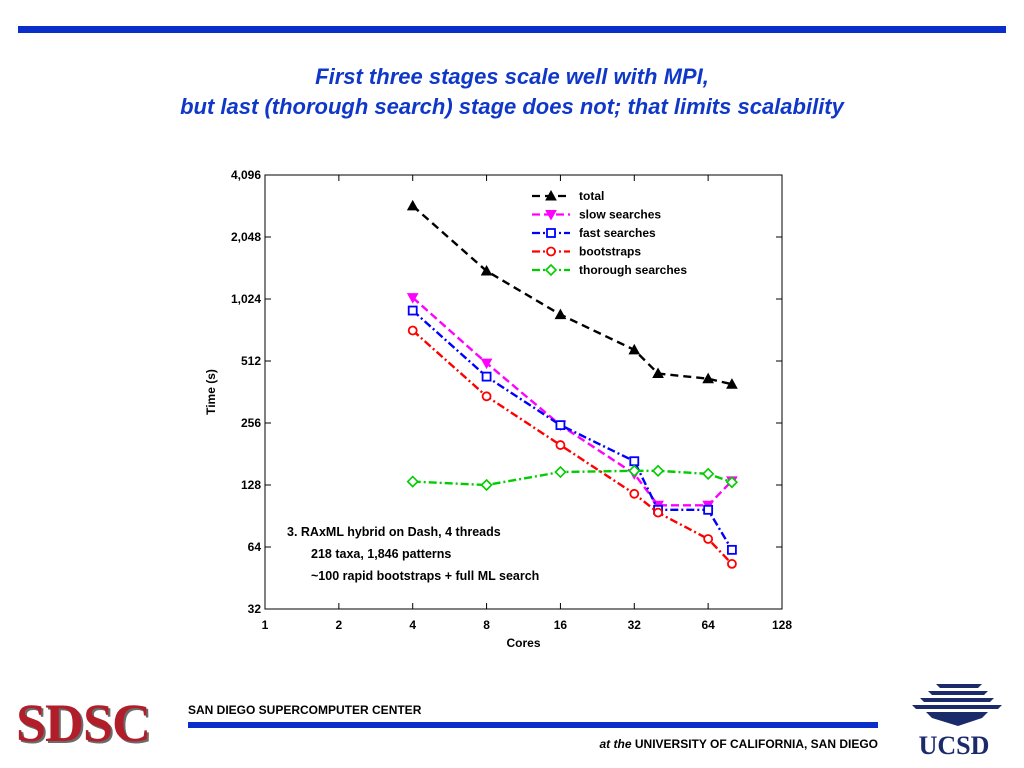  I want to click on annotation-line: 3. RAxML hybrid on Dash, 4 threads, so click(394, 532).